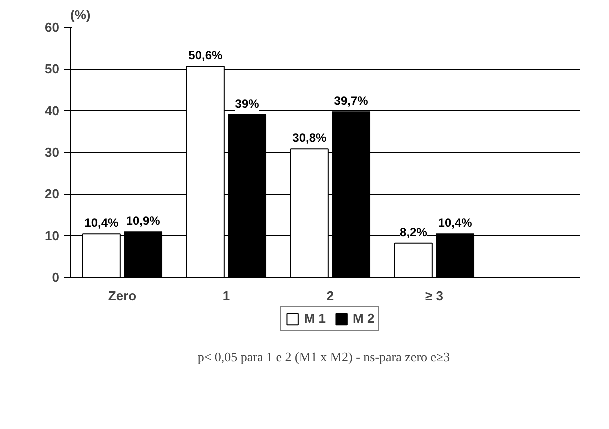 Image resolution: width=609 pixels, height=429 pixels. I want to click on y-tick-label: 0, so click(56, 277).